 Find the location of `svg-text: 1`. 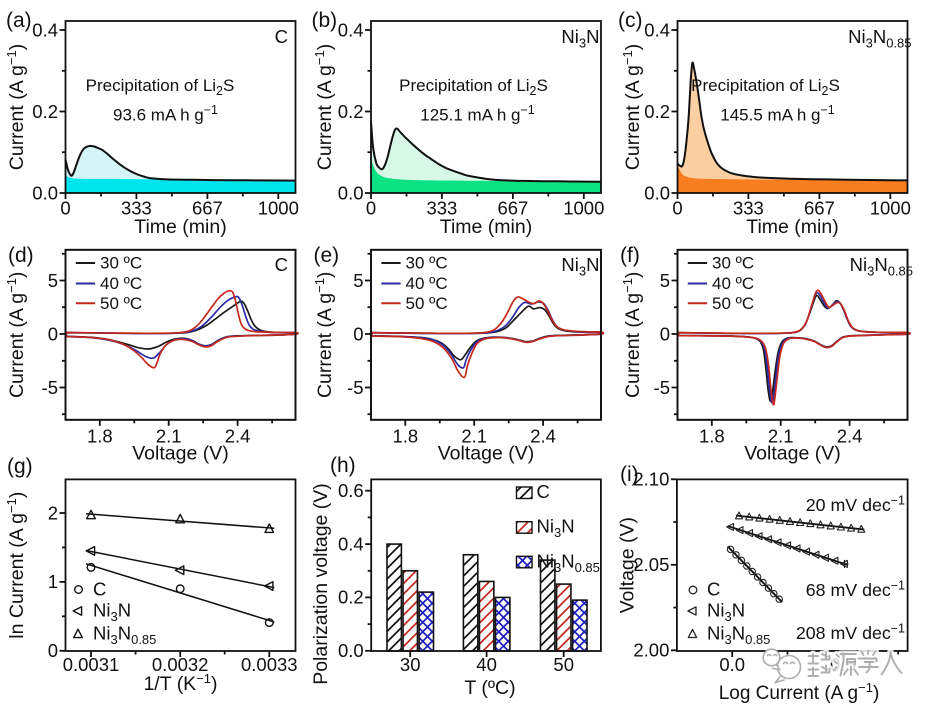

svg-text: 1 is located at coordinates (53, 581).